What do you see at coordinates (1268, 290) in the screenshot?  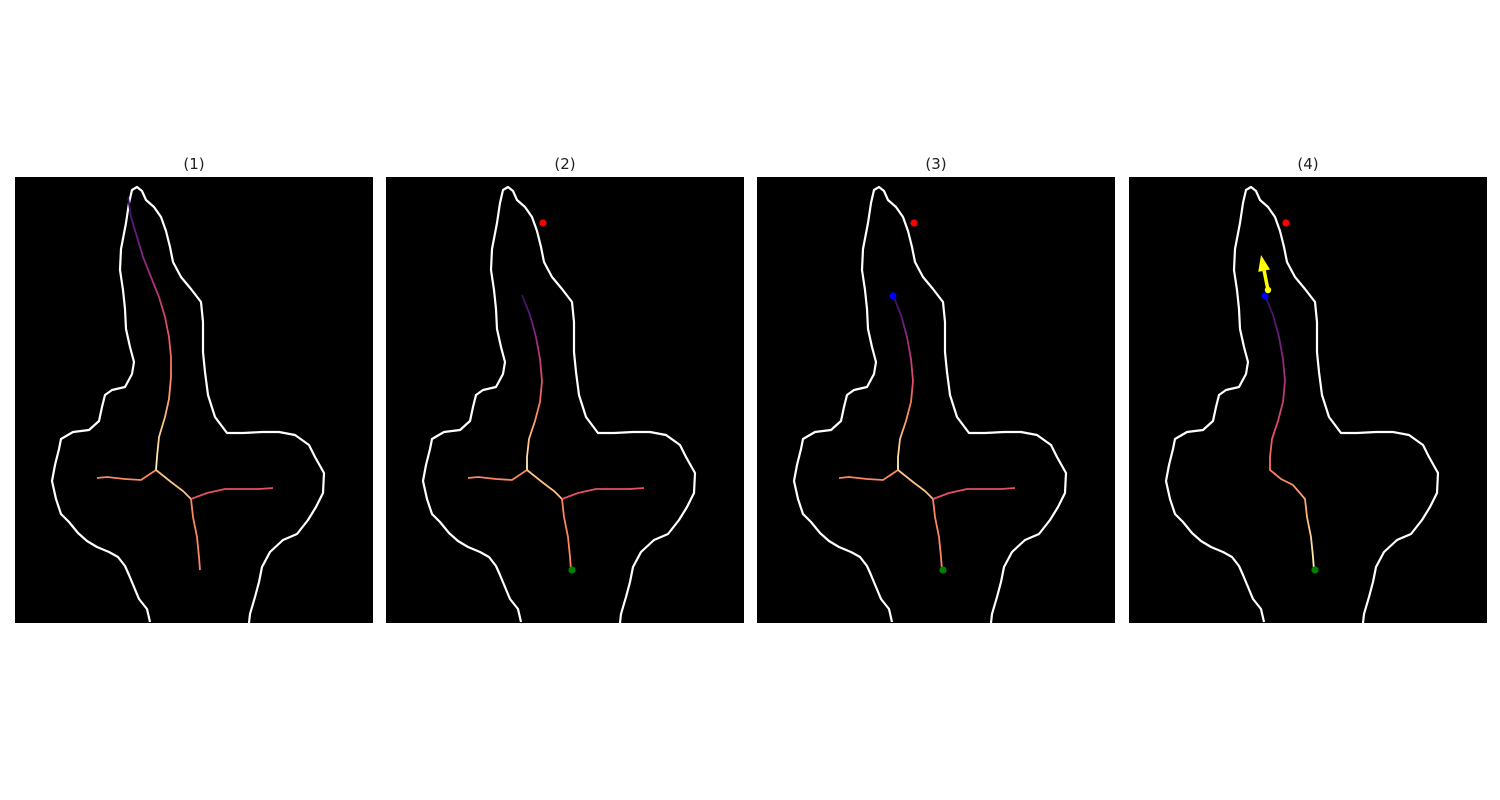 I see `tip-point` at bounding box center [1268, 290].